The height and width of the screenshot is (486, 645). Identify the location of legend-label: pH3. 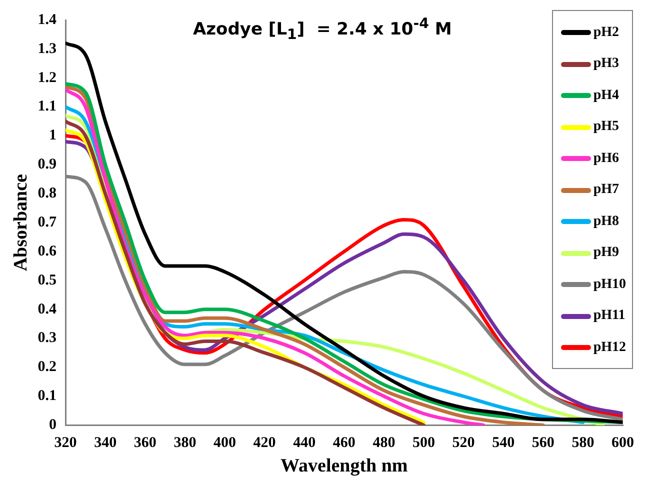
(606, 64).